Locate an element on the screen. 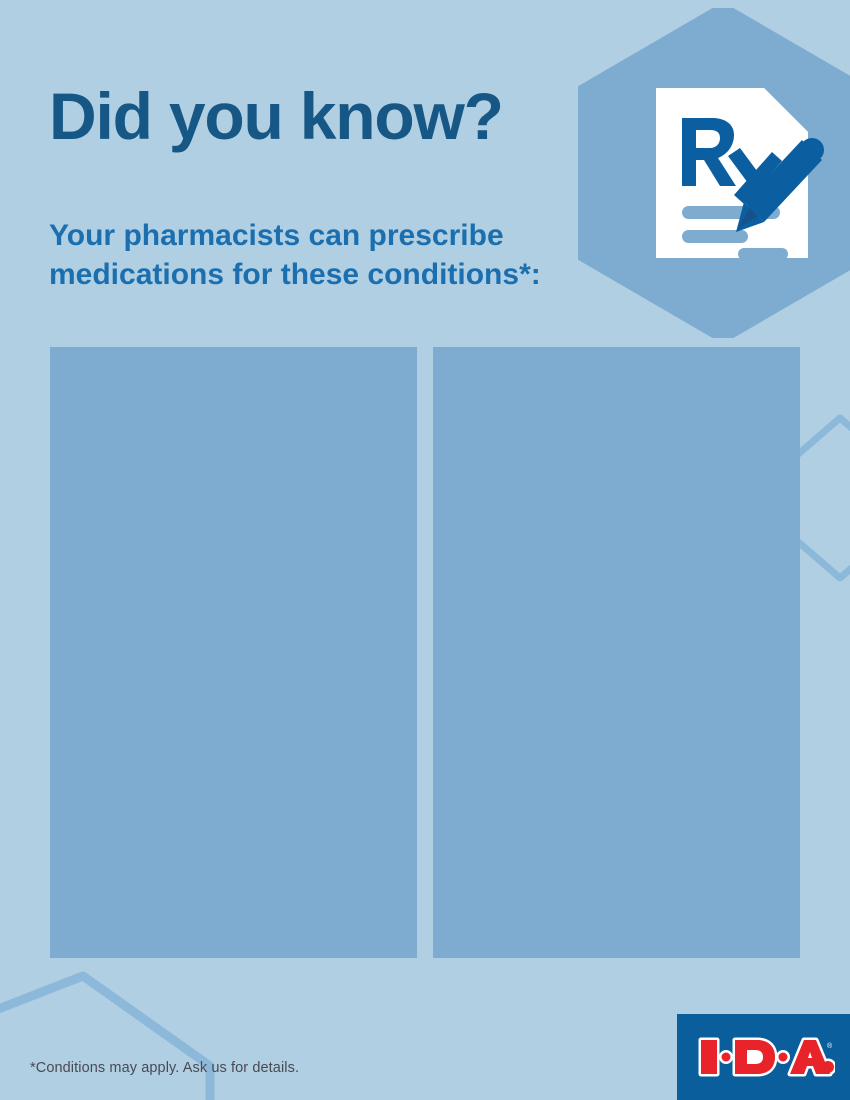  rx-prescription-document-icon is located at coordinates (740, 174).